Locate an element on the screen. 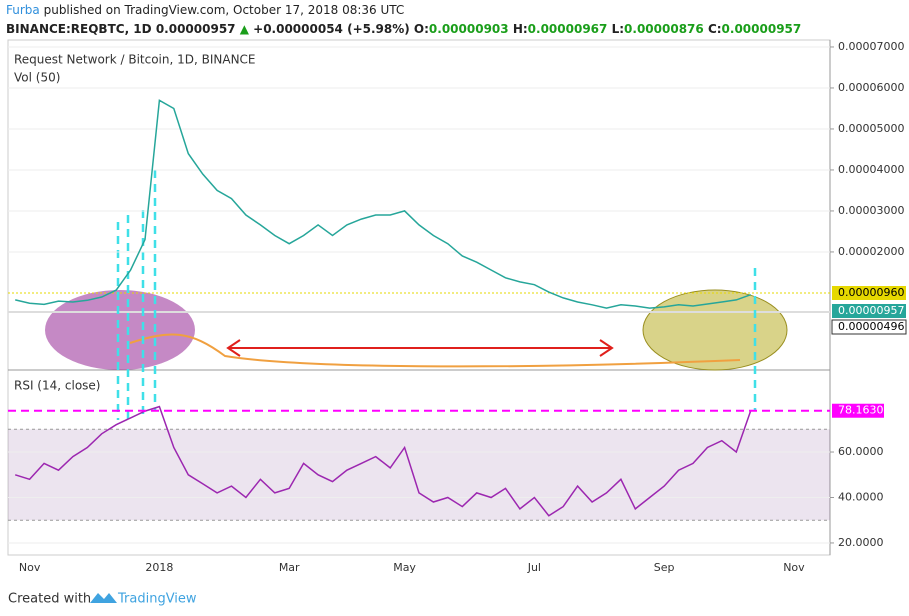 The image size is (909, 616). y-tick-label: 0.00005000 is located at coordinates (871, 128).